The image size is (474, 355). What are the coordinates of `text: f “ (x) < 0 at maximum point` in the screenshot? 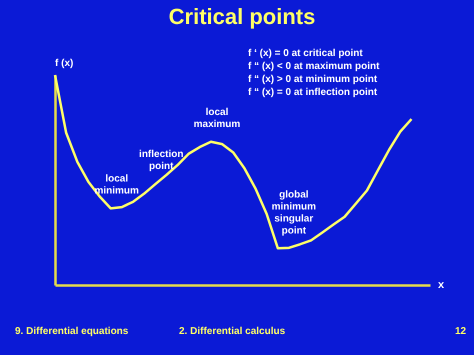 It's located at (314, 66).